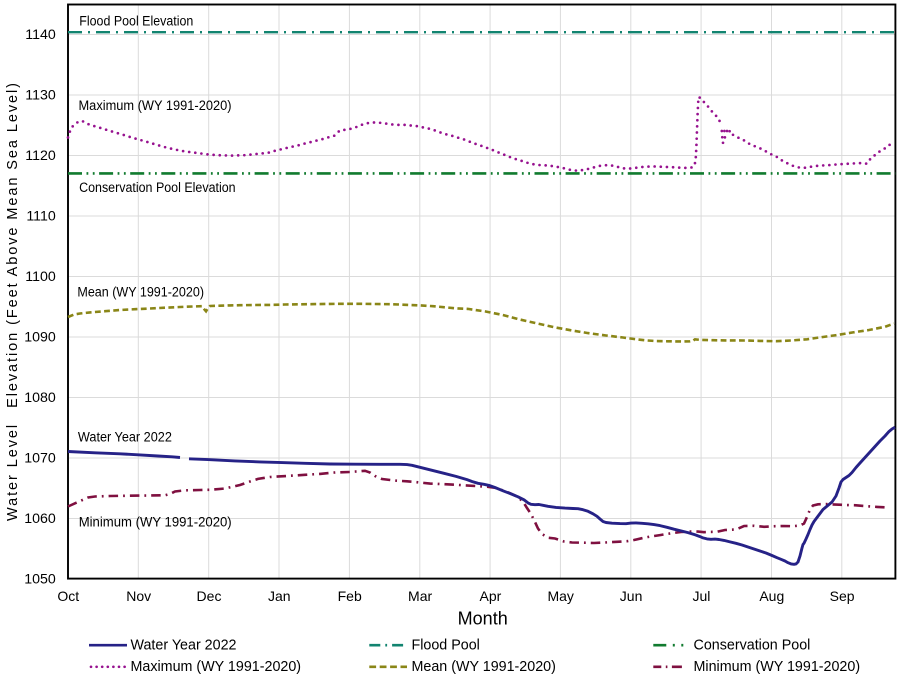  What do you see at coordinates (560, 596) in the screenshot?
I see `svg-text: May` at bounding box center [560, 596].